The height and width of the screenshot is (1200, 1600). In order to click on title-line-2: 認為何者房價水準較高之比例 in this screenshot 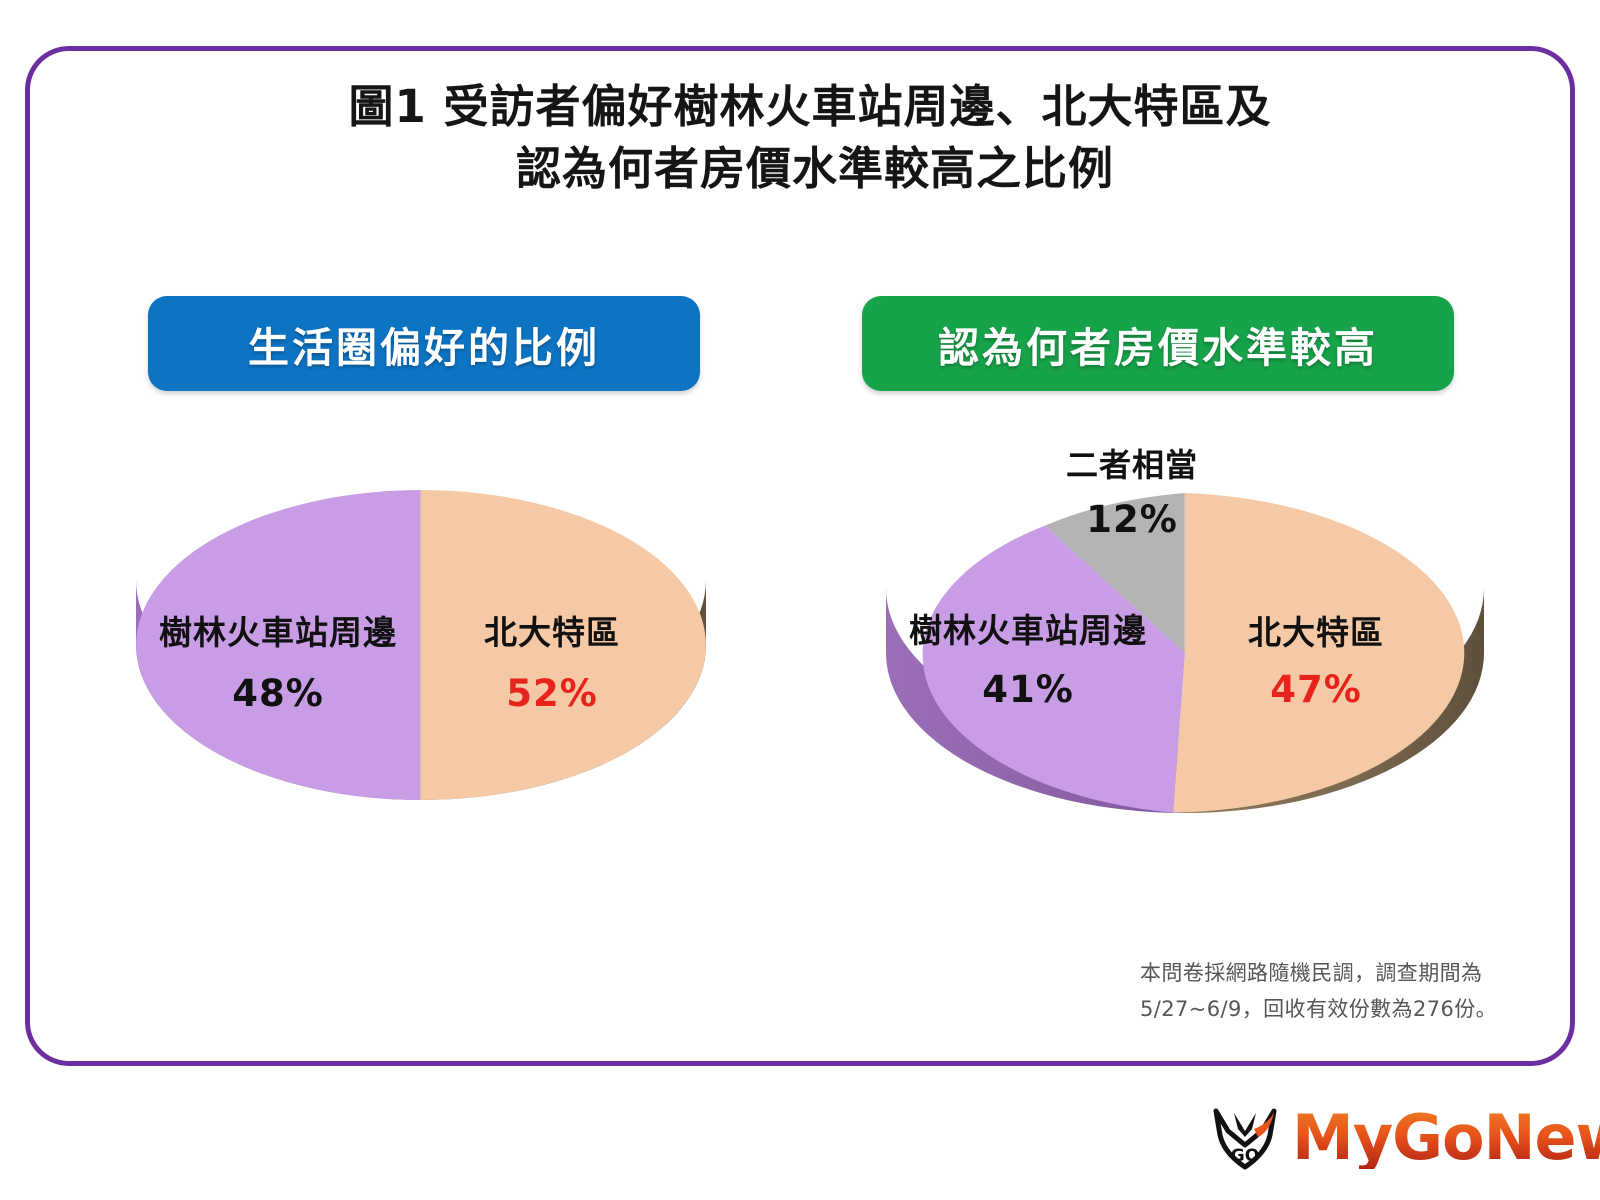, I will do `click(814, 169)`.